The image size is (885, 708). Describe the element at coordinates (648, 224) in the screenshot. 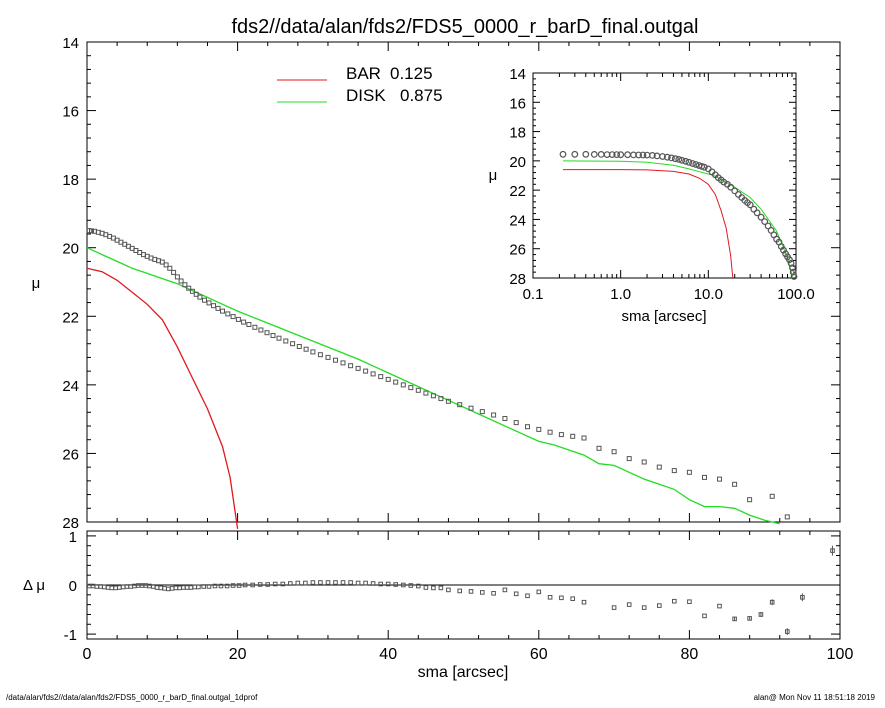

I see `inset-series-bar-line` at that location.